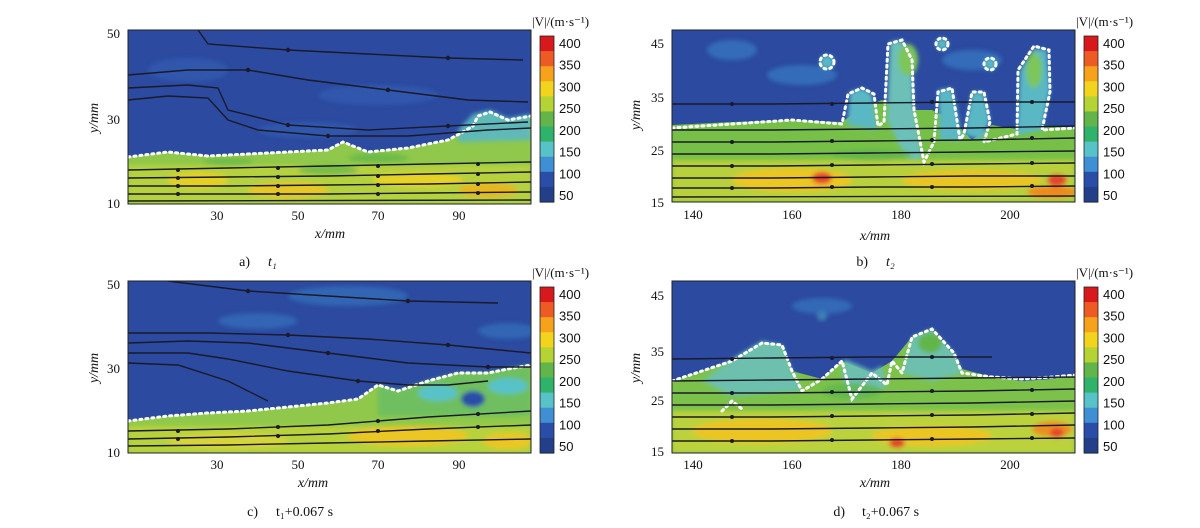 The width and height of the screenshot is (1200, 528). Describe the element at coordinates (298, 464) in the screenshot. I see `panel-c-xtick: 50` at that location.